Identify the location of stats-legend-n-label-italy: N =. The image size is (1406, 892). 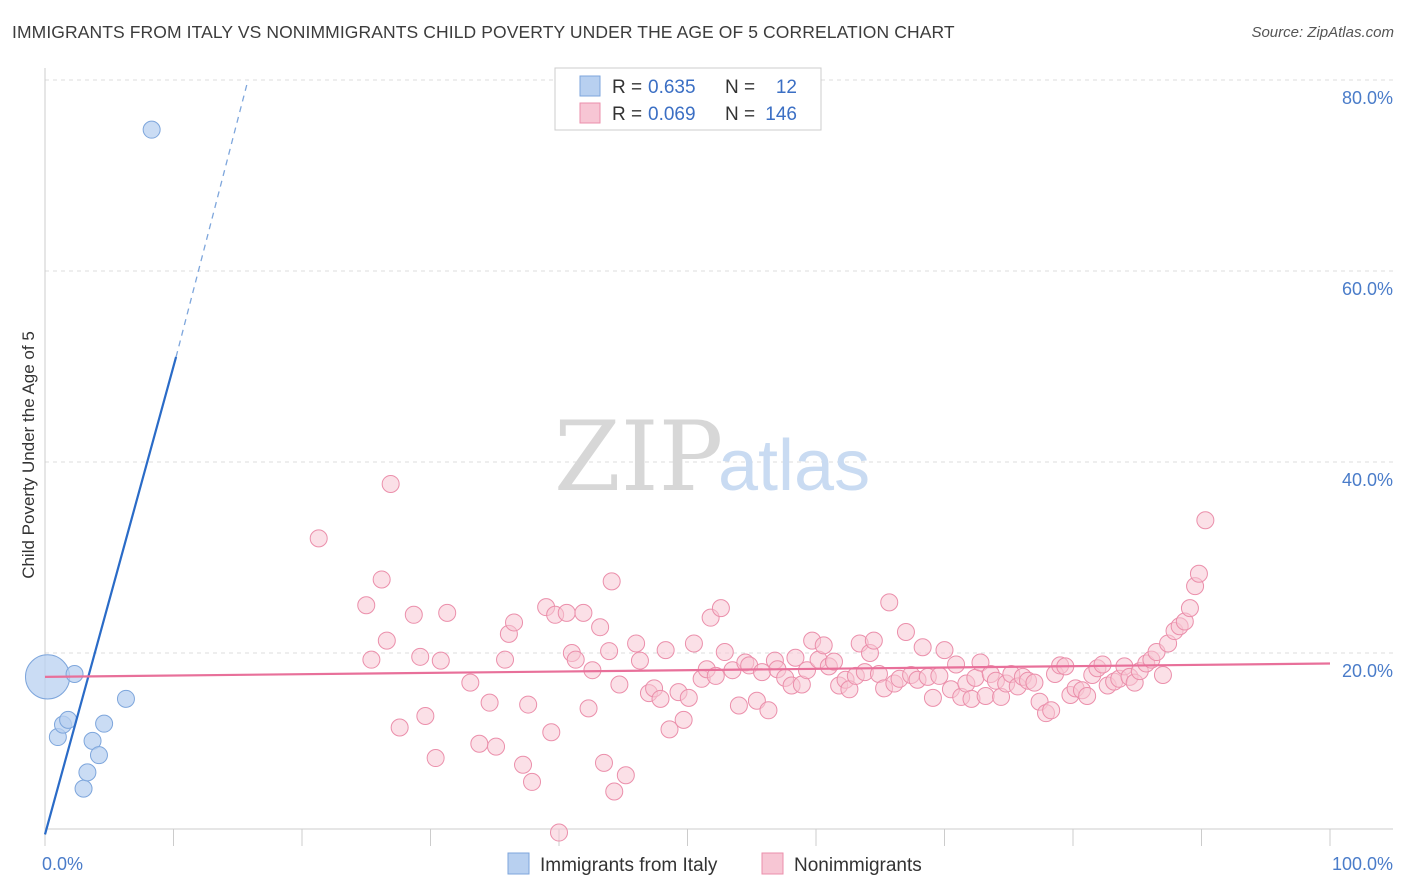
(740, 87).